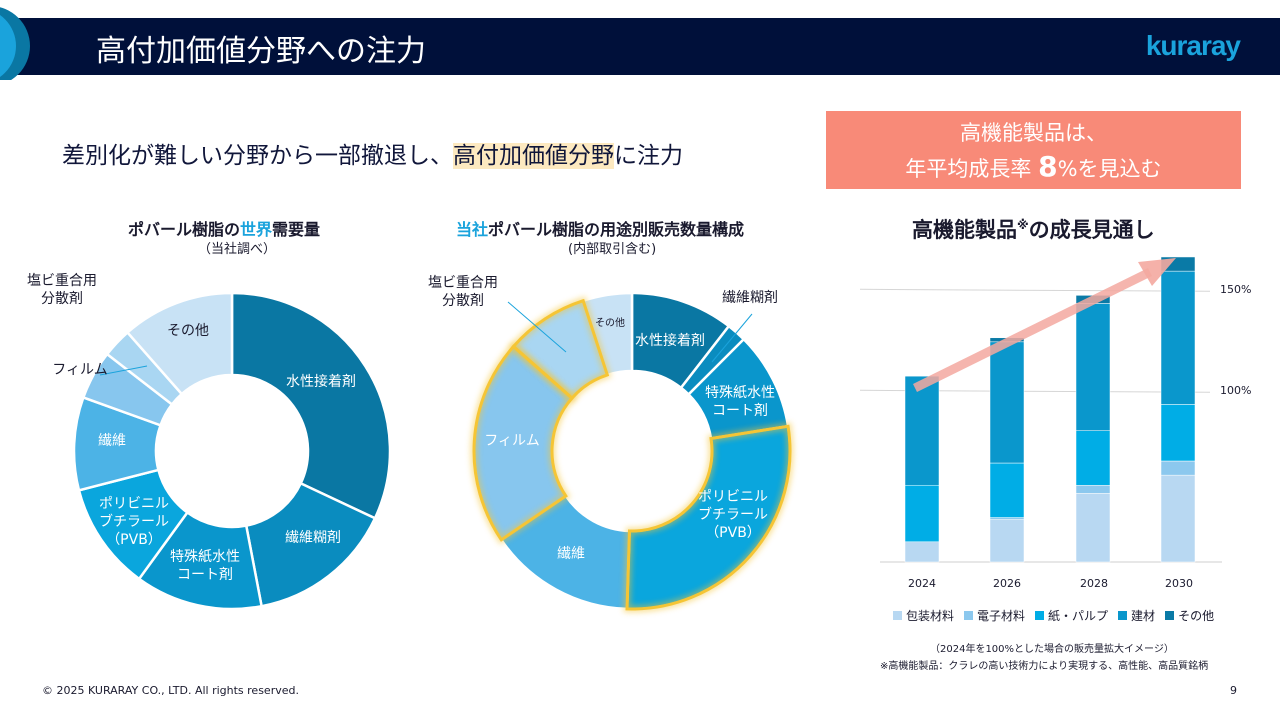 The height and width of the screenshot is (720, 1280). Describe the element at coordinates (964, 230) in the screenshot. I see `t: 高機能製品` at that location.